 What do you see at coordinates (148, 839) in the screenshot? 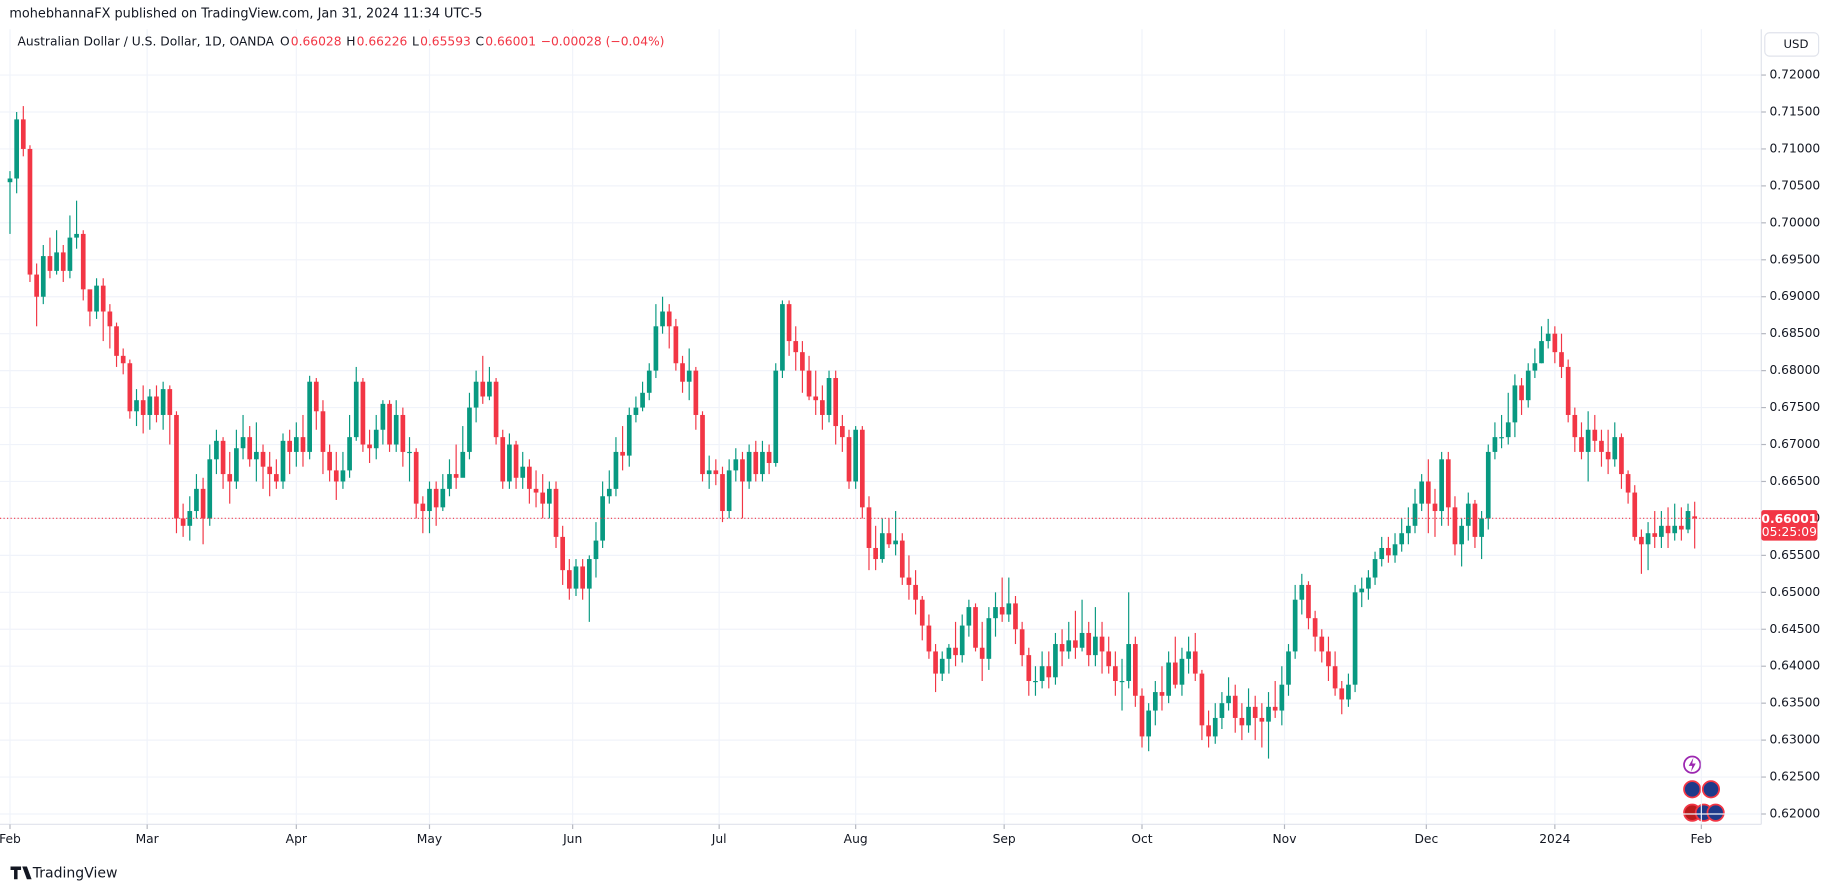
I see `x-tick-label: Mar` at bounding box center [148, 839].